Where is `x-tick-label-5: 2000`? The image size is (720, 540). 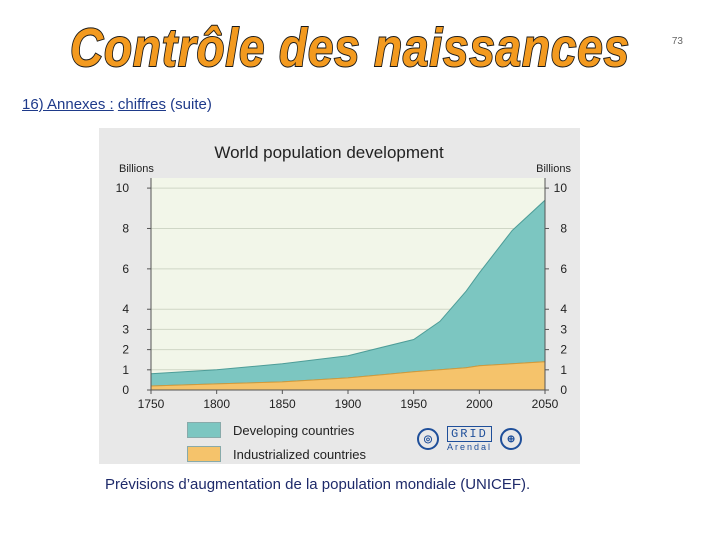
x-tick-label-5: 2000 is located at coordinates (479, 404).